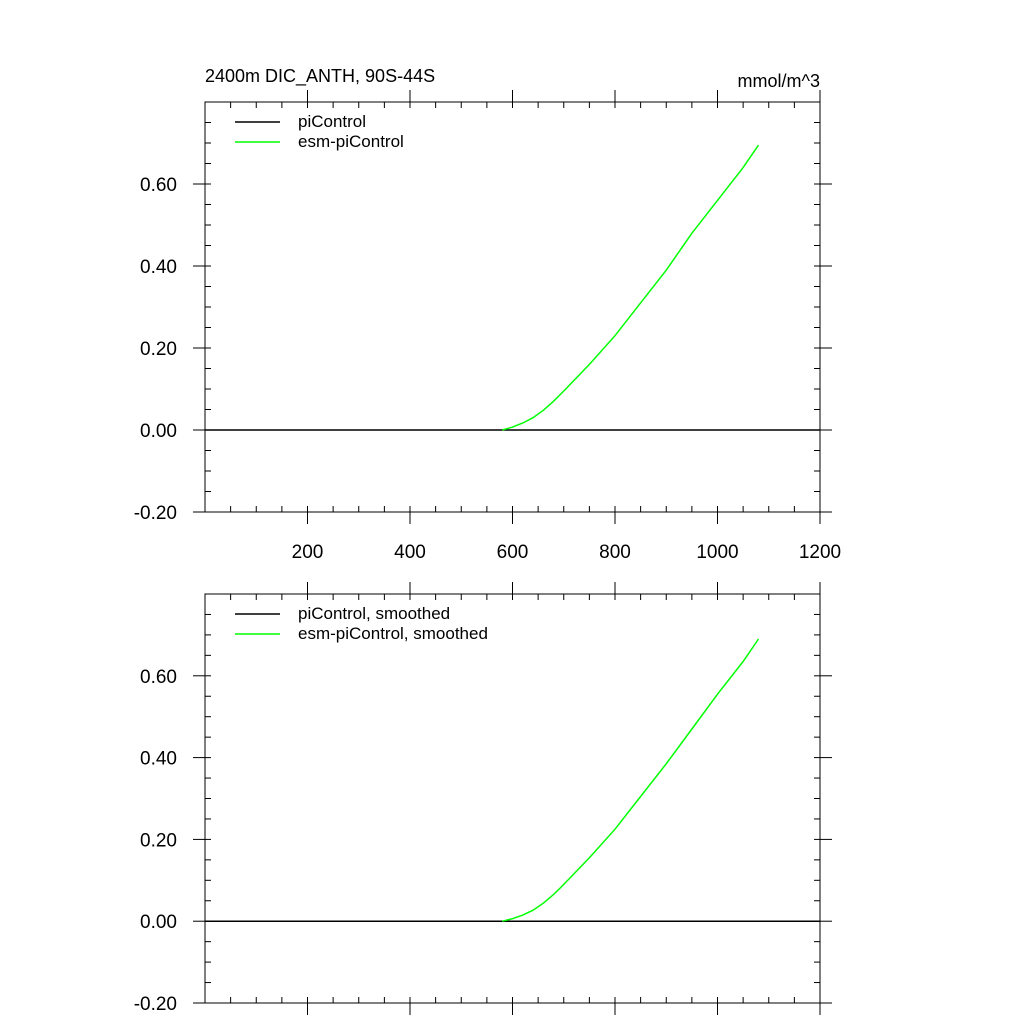 Image resolution: width=1024 pixels, height=1024 pixels. Describe the element at coordinates (779, 81) in the screenshot. I see `units-label: mmol/m^3` at that location.